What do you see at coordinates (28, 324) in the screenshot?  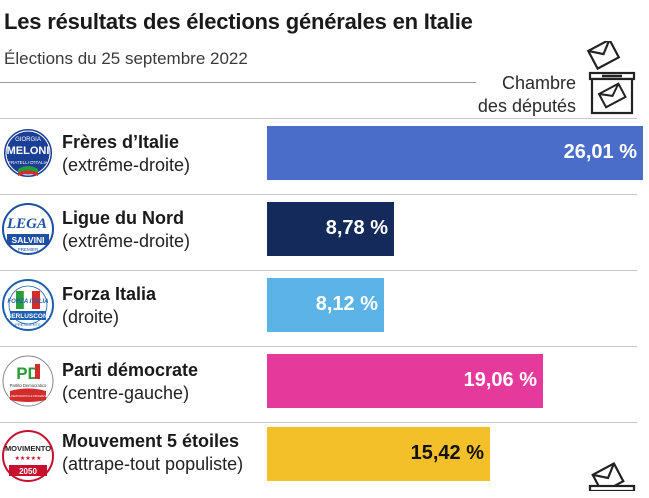 I see `forza-italia-logo-line-3: PRESIDENTE` at bounding box center [28, 324].